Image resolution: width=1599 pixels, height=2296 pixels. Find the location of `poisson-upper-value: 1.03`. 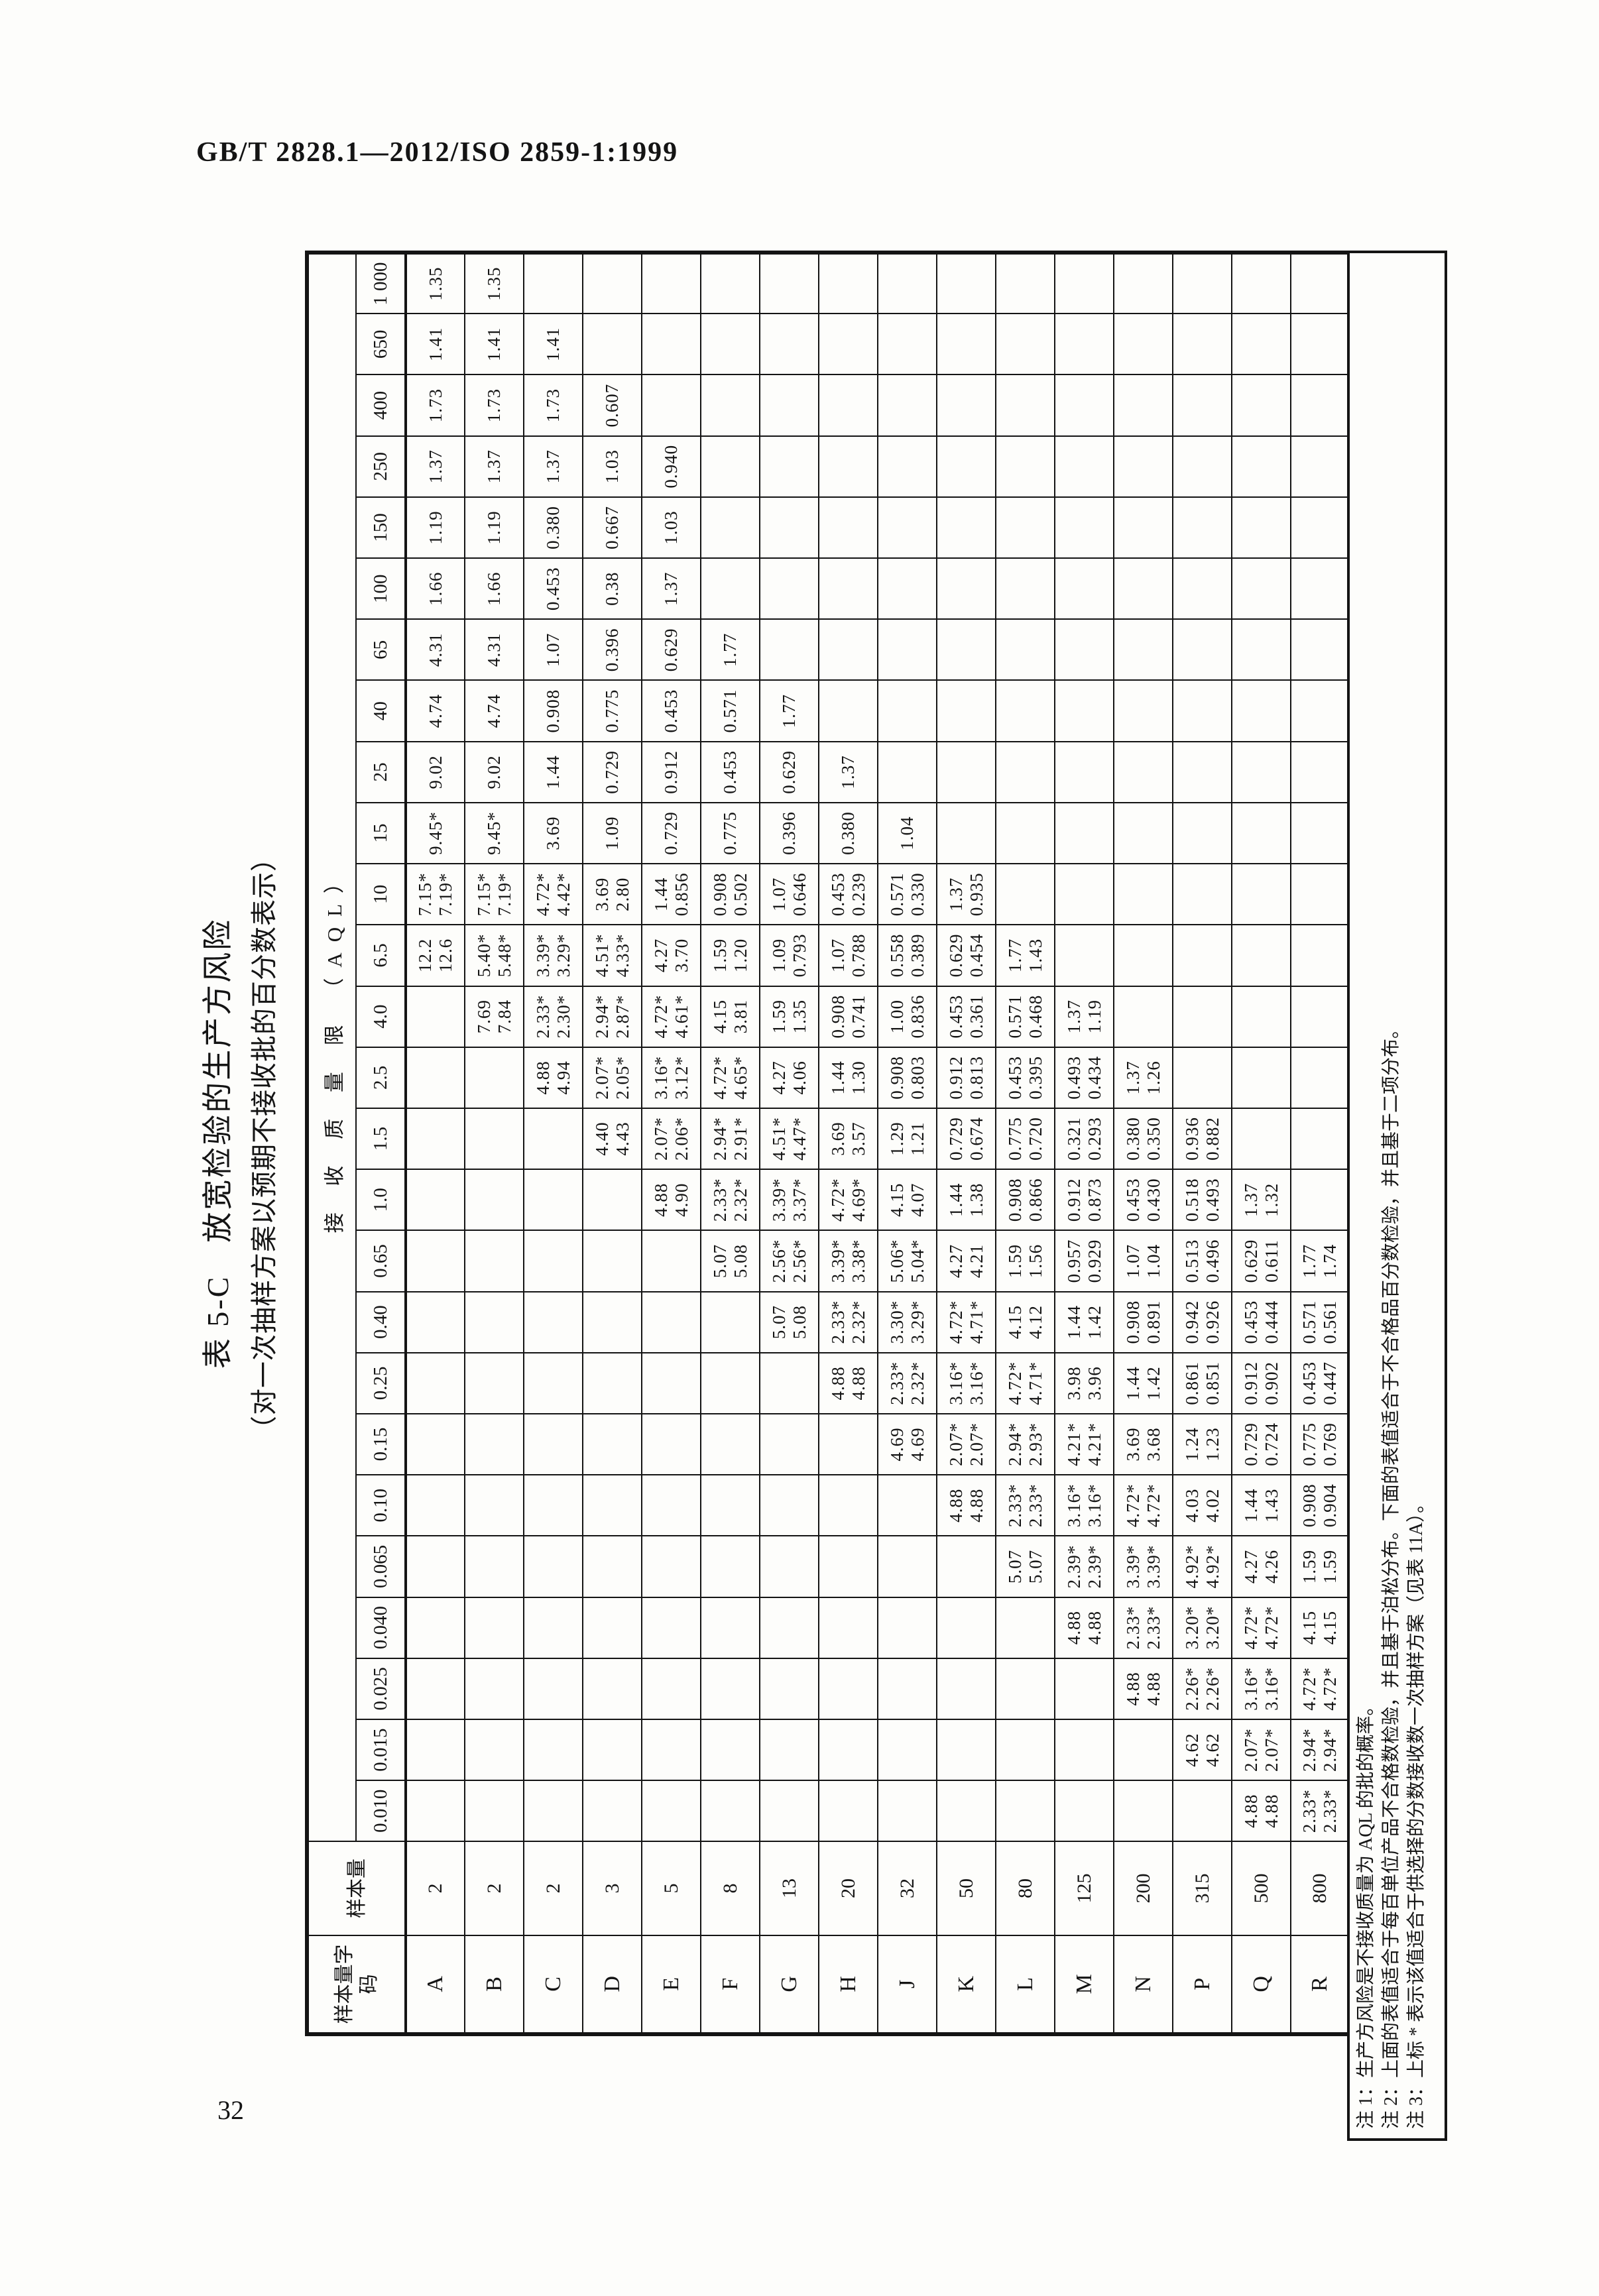

poisson-upper-value: 1.03 is located at coordinates (612, 466).